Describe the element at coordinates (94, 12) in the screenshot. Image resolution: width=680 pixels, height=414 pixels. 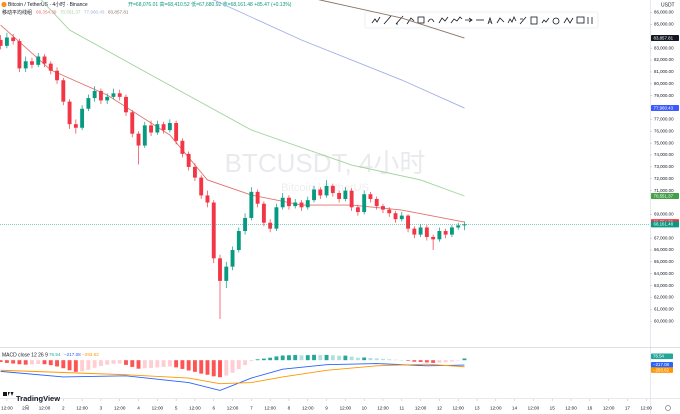
I see `ma-legend-value: 77,960.43` at that location.